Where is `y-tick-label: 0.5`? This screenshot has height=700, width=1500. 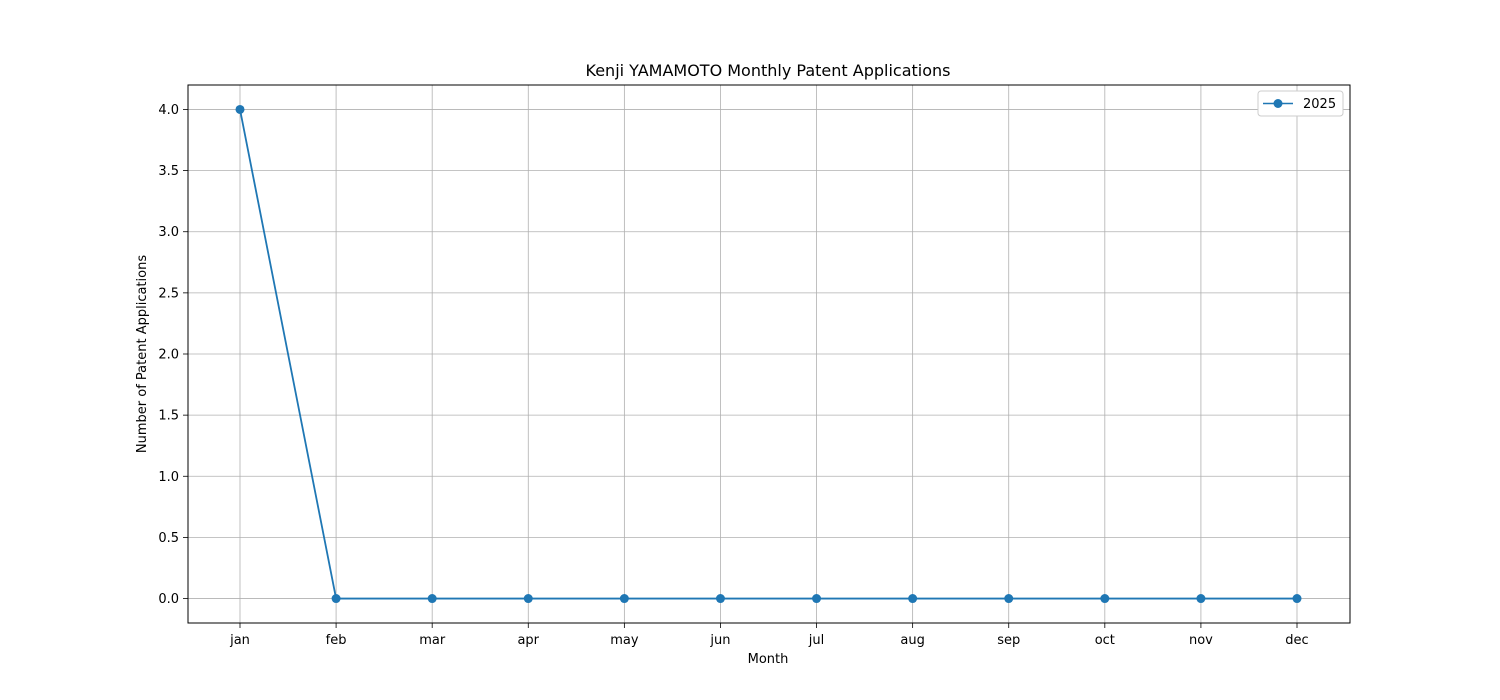 y-tick-label: 0.5 is located at coordinates (168, 538).